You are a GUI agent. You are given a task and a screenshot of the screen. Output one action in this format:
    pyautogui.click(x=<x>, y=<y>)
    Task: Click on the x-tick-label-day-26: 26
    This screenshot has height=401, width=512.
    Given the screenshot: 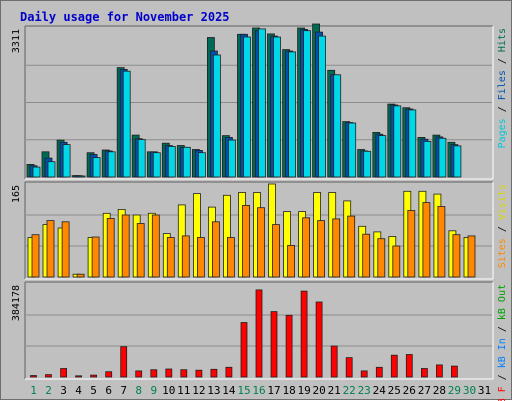 What is the action you would take?
    pyautogui.click(x=409, y=390)
    